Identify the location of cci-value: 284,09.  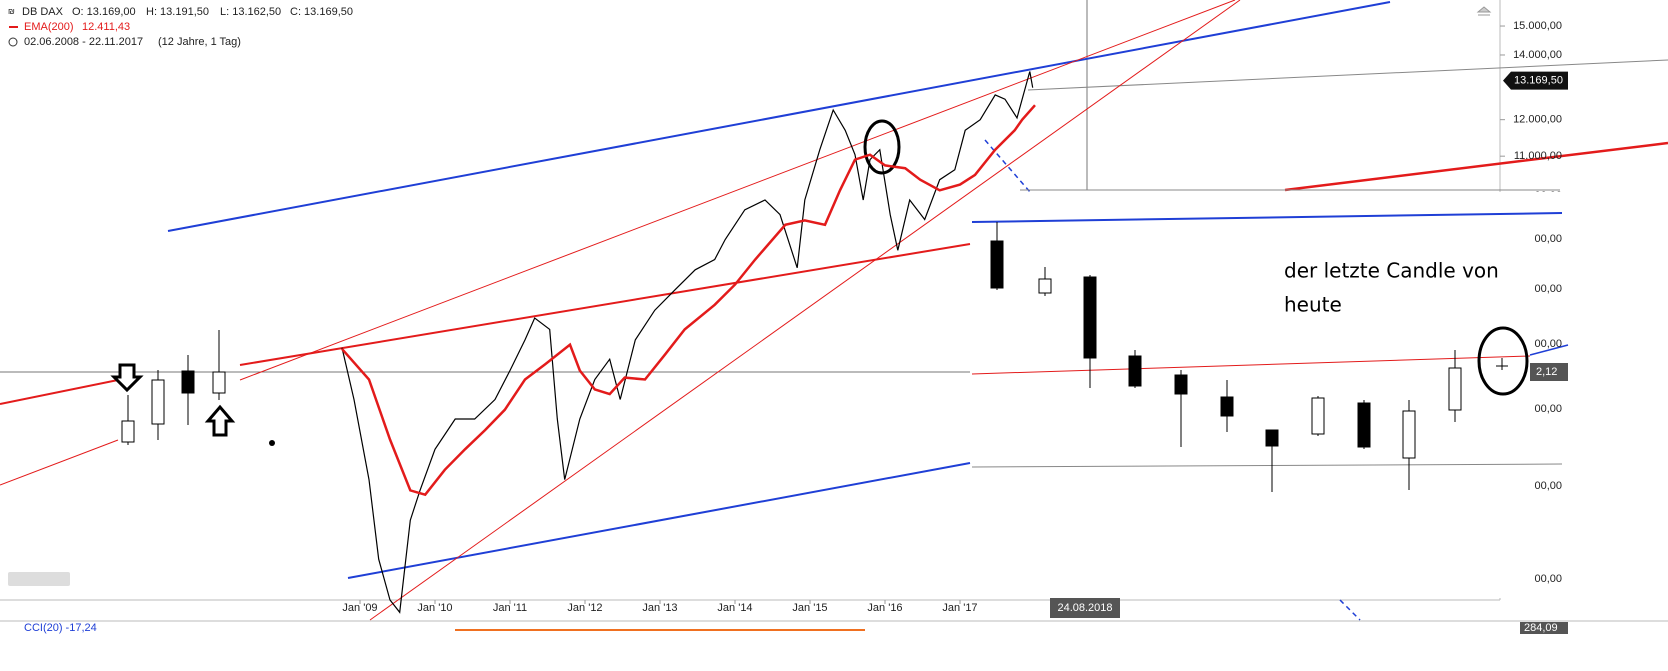
(1541, 628).